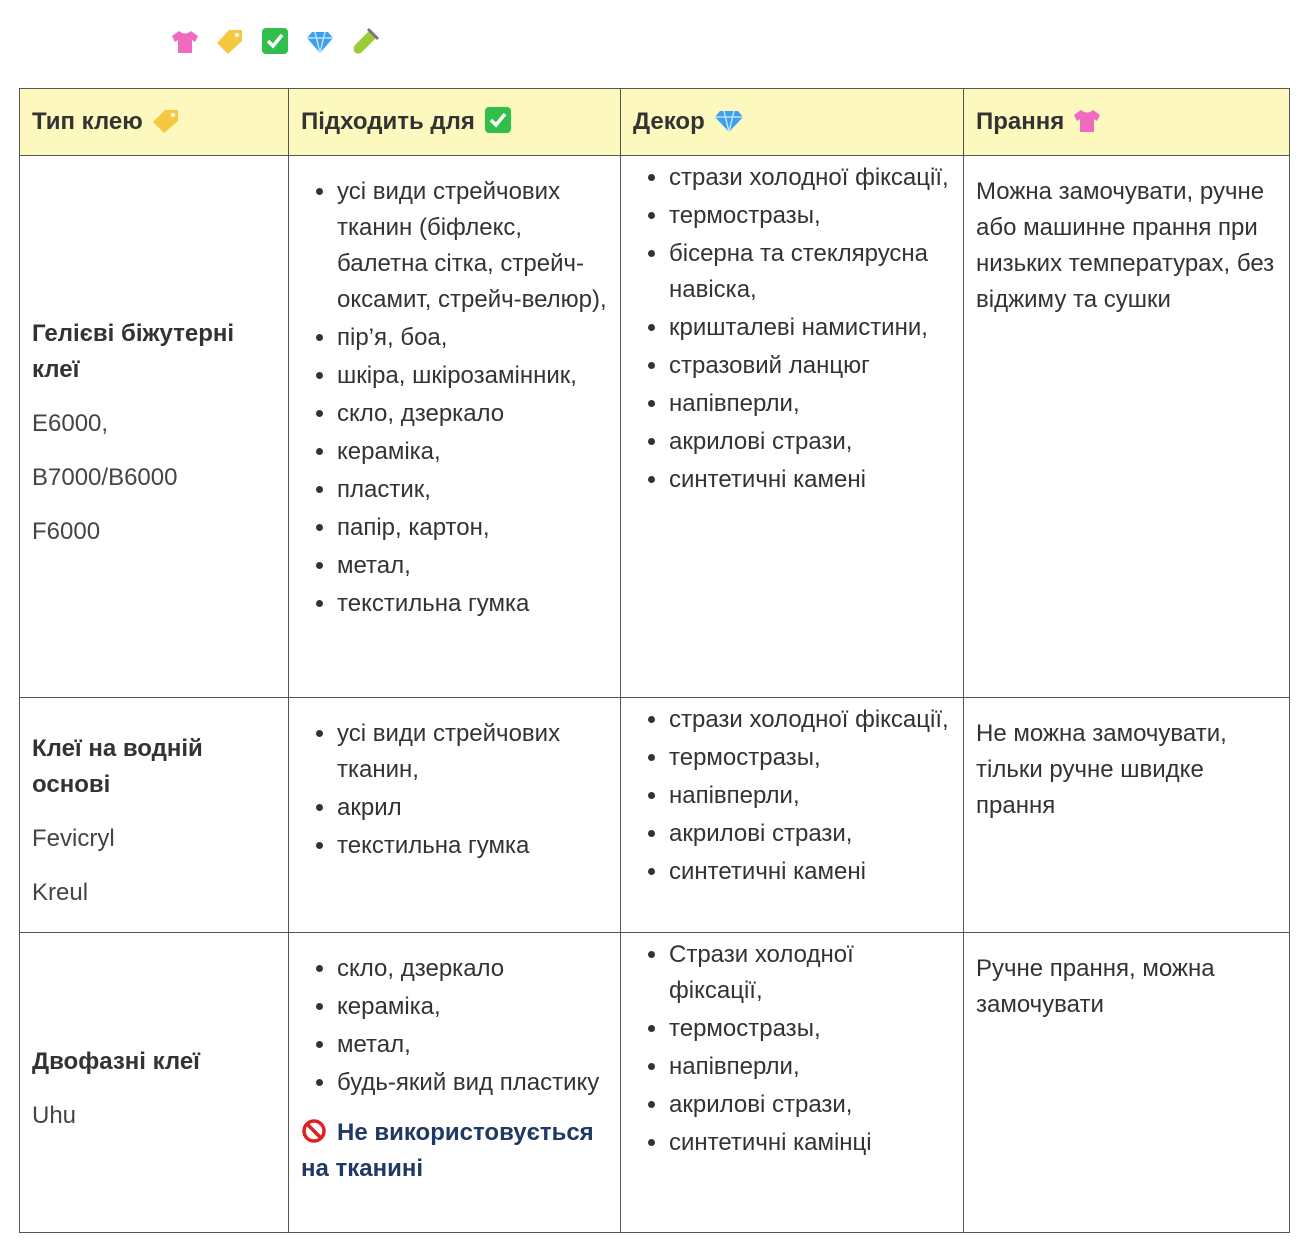 This screenshot has width=1309, height=1251. I want to click on brand: F6000, so click(66, 531).